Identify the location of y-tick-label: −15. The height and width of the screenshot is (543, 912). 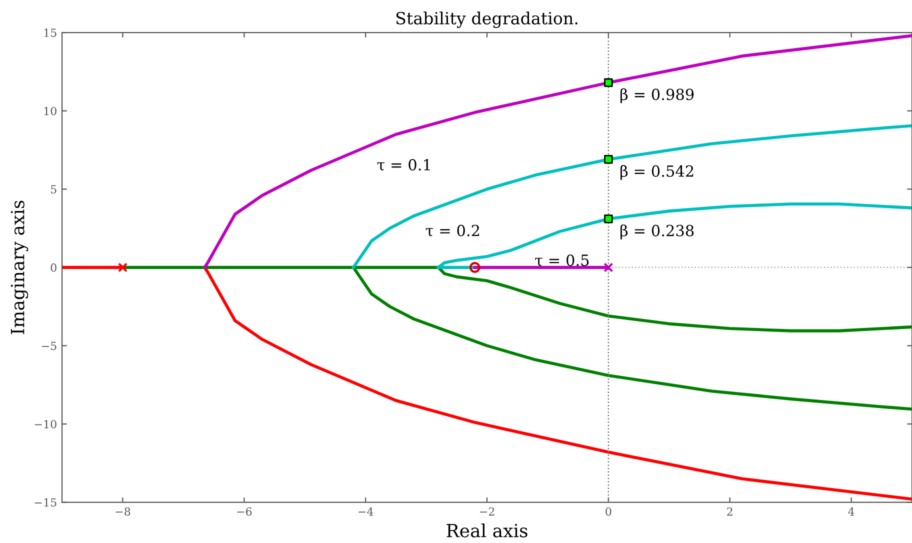
(45, 502).